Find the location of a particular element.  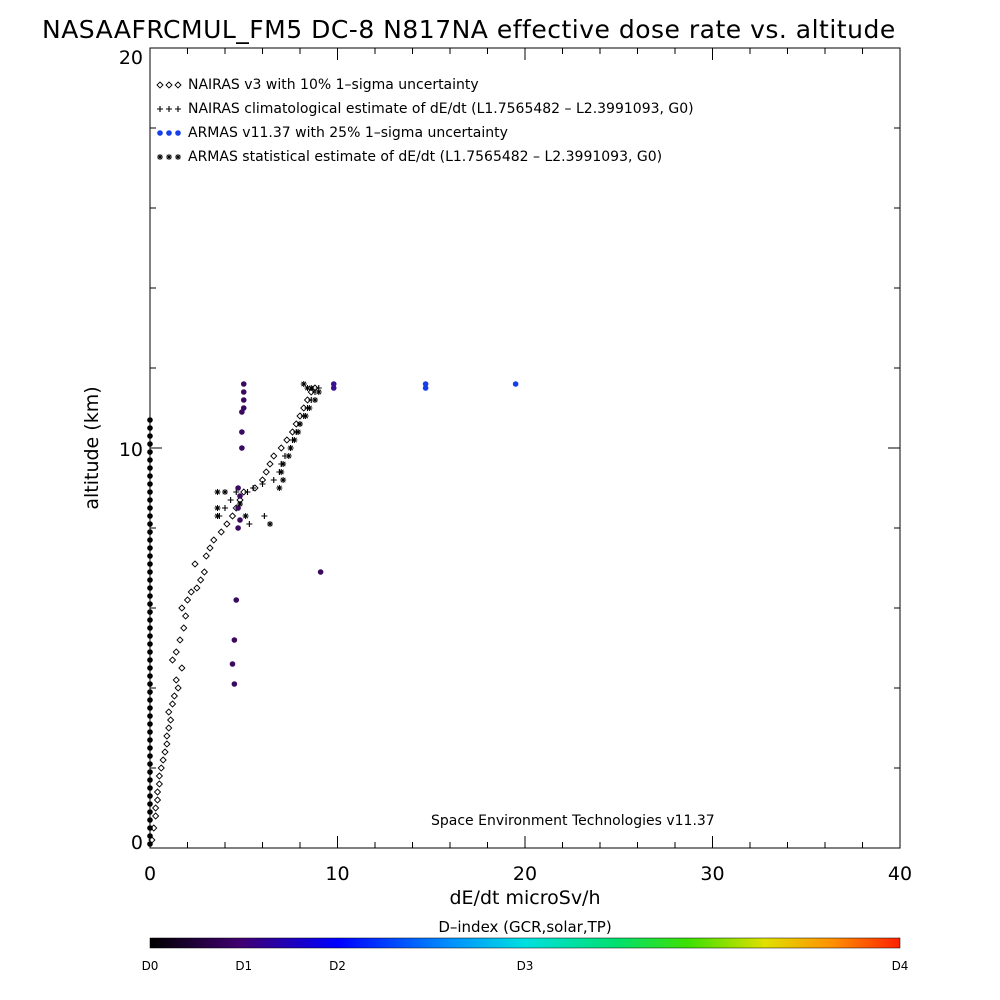

y-tick-label: 10 is located at coordinates (131, 450).